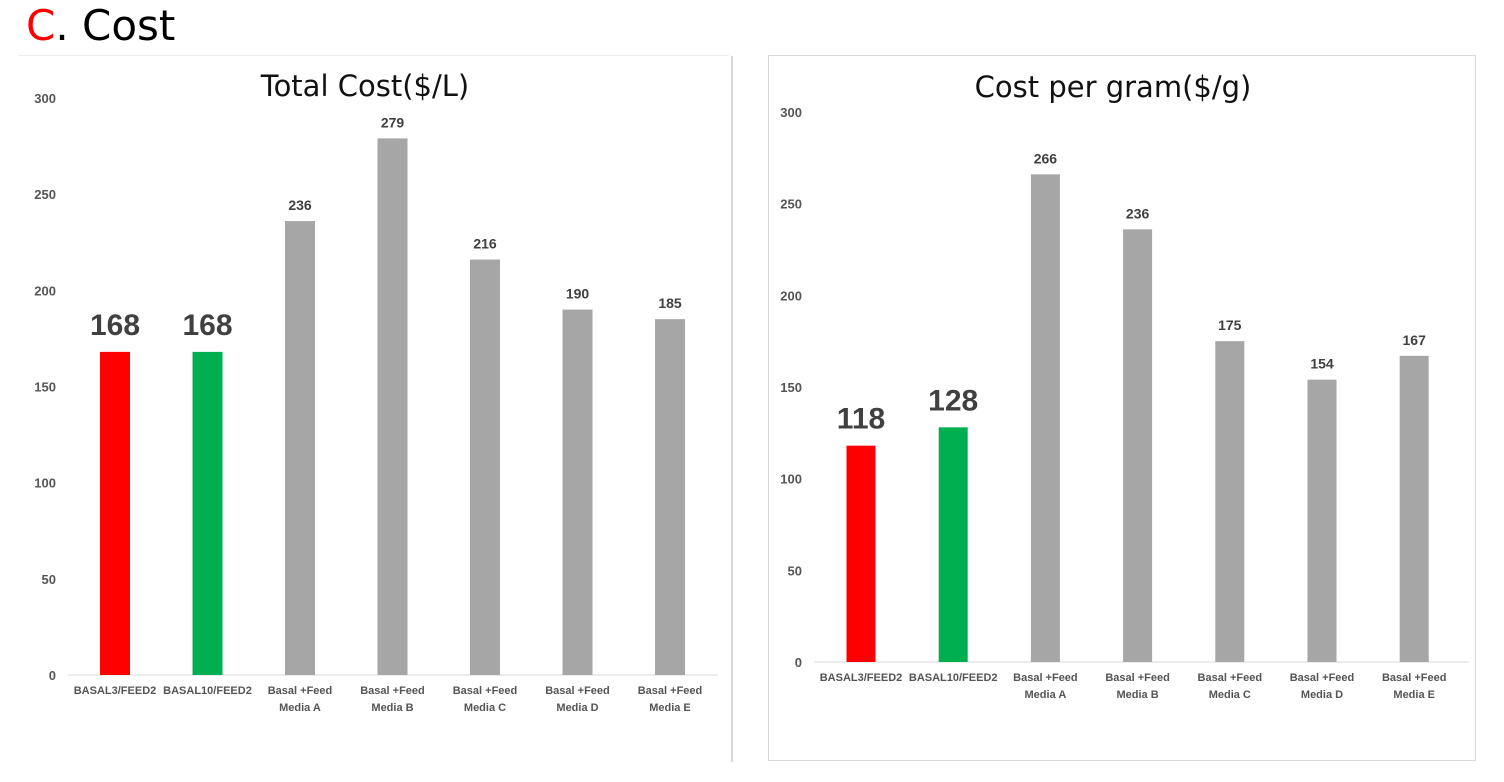  Describe the element at coordinates (1230, 325) in the screenshot. I see `data-label: 175` at that location.